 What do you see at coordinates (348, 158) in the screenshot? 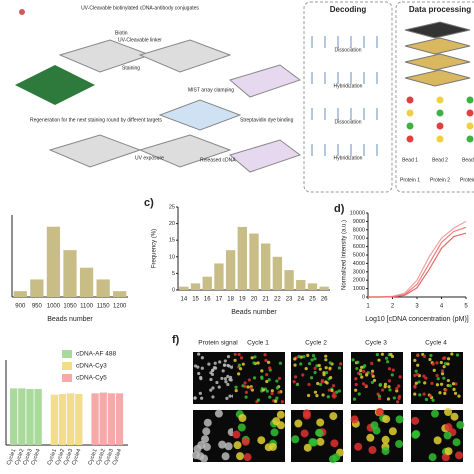
I see `step: Hybridization` at bounding box center [348, 158].